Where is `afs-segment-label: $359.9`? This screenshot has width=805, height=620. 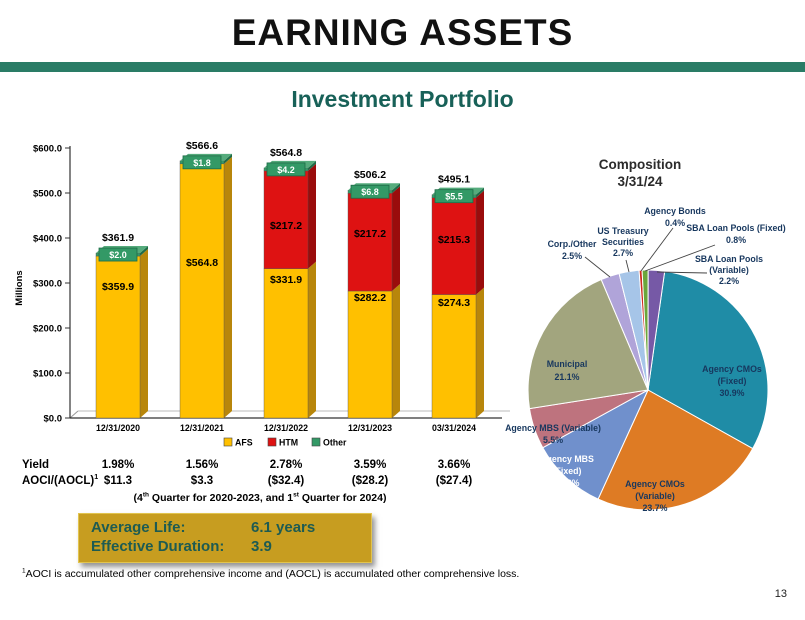
afs-segment-label: $359.9 is located at coordinates (118, 287).